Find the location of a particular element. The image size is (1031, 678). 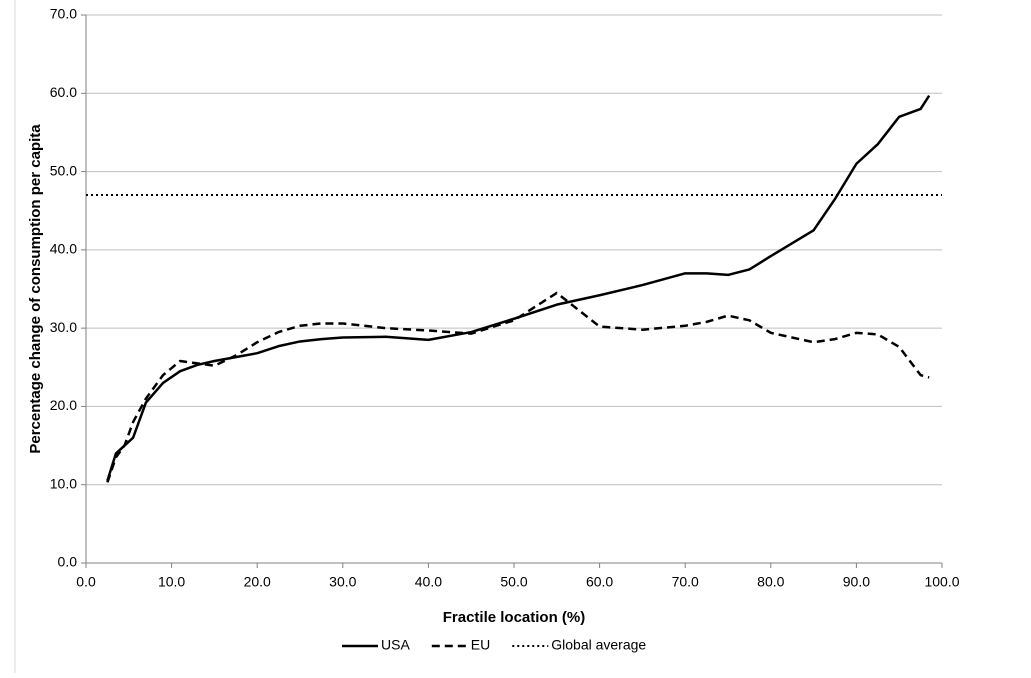

y-tick-label: 20.0 is located at coordinates (63, 405).